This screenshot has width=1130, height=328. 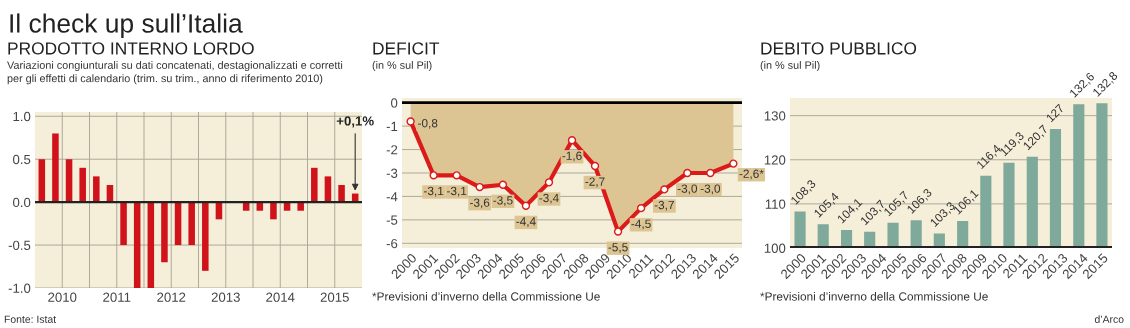 I want to click on y-tick-label: 100, so click(x=775, y=248).